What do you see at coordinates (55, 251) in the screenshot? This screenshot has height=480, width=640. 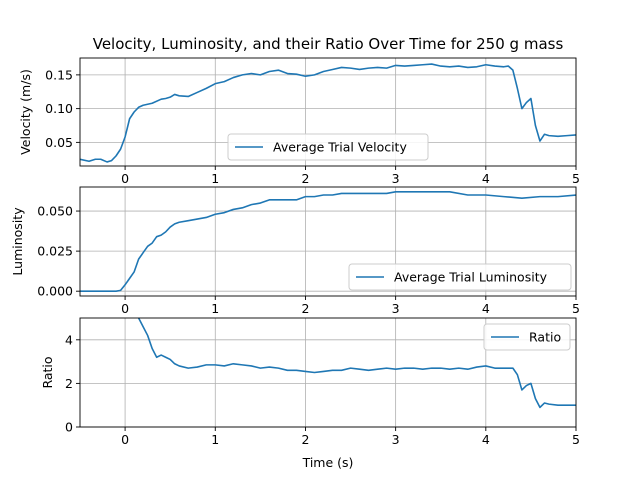 I see `luminosity-ytick-label-1: 0.025` at bounding box center [55, 251].